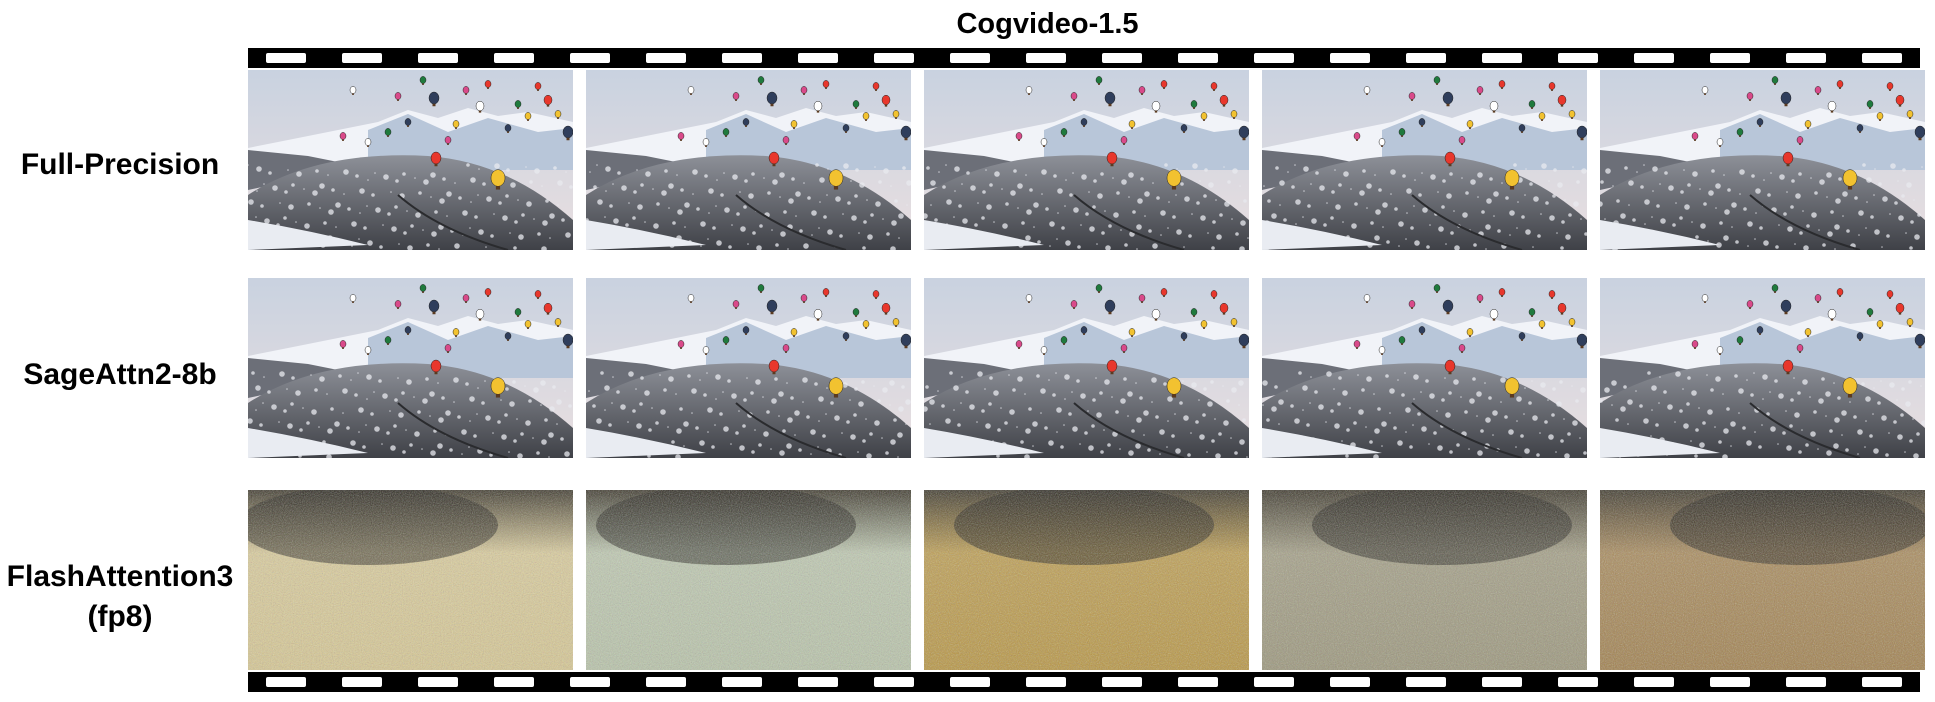 The image size is (1935, 702). What do you see at coordinates (120, 576) in the screenshot?
I see `row-label-line: FlashAttention3` at bounding box center [120, 576].